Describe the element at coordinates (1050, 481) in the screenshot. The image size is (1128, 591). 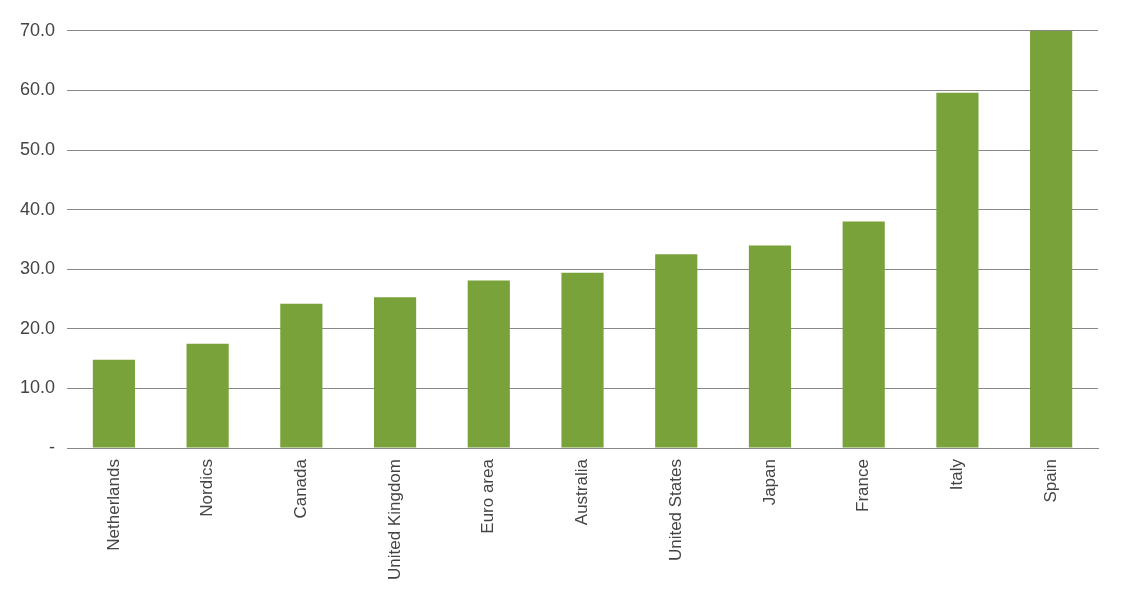
I see `x-tick-label: Spain` at that location.